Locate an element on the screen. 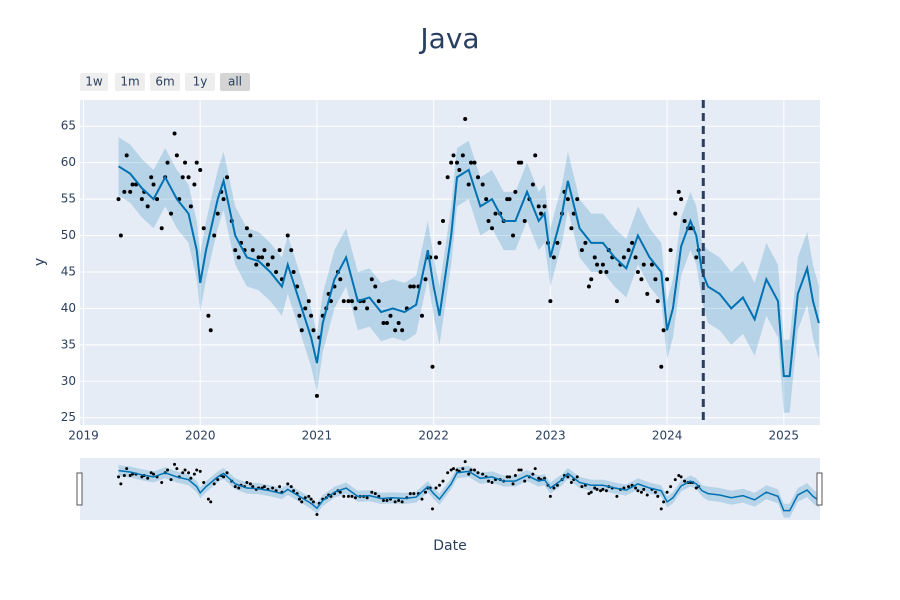 The width and height of the screenshot is (900, 600). range-button-label: 1m is located at coordinates (129, 82).